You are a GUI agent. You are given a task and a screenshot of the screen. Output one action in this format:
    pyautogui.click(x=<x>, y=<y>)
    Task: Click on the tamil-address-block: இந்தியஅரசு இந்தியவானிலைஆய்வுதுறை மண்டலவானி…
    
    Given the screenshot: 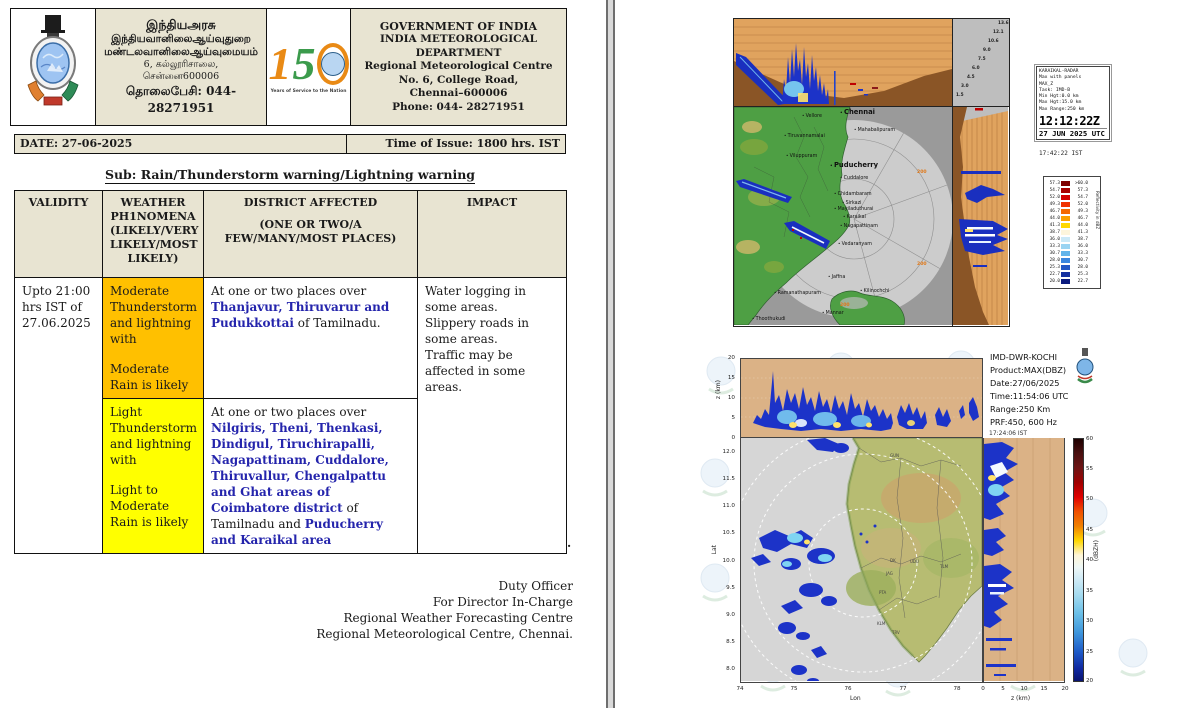 What is the action you would take?
    pyautogui.click(x=181, y=67)
    